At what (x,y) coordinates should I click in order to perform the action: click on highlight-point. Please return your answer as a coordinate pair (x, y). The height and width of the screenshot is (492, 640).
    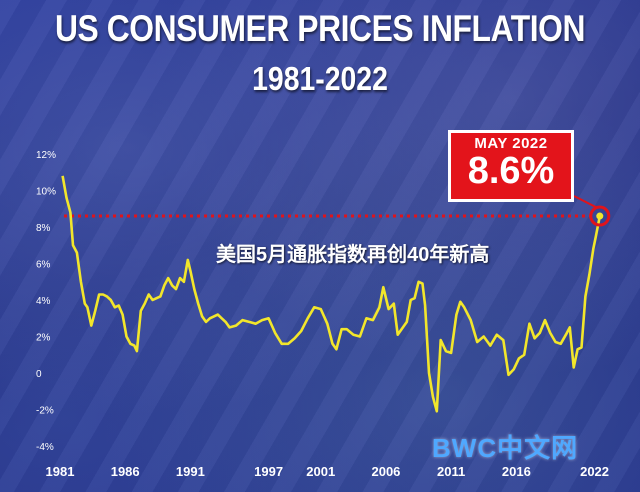
    Looking at the image, I should click on (600, 216).